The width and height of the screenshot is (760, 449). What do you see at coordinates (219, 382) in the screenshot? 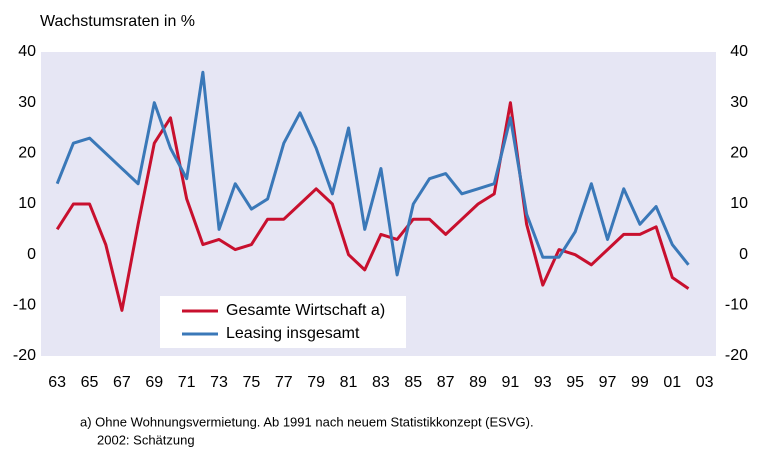
I see `x-tick-label: 73` at bounding box center [219, 382].